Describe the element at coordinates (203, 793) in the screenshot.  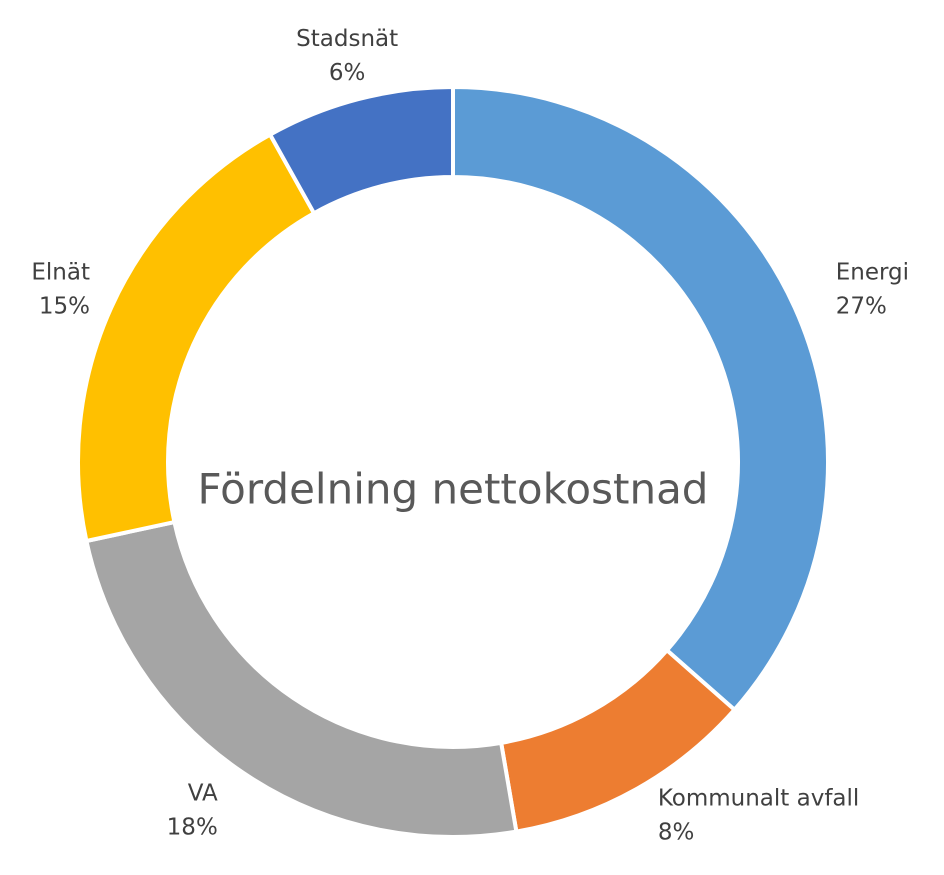
I see `slice-label: VA` at that location.